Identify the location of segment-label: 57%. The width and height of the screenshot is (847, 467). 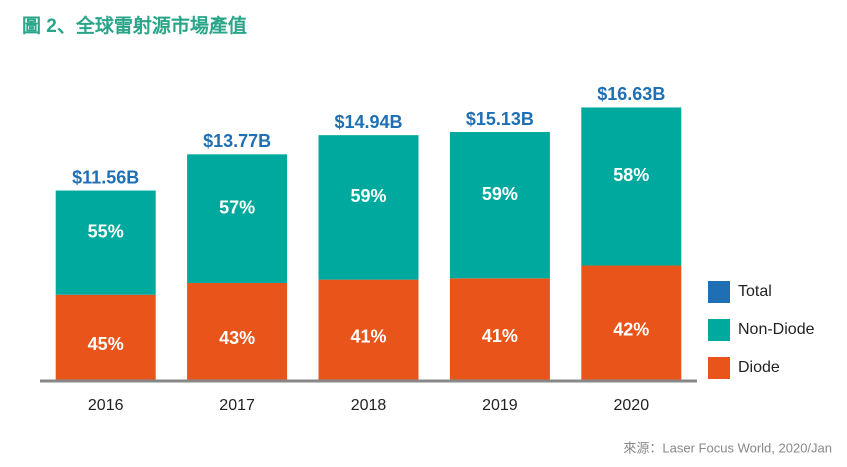
(237, 207).